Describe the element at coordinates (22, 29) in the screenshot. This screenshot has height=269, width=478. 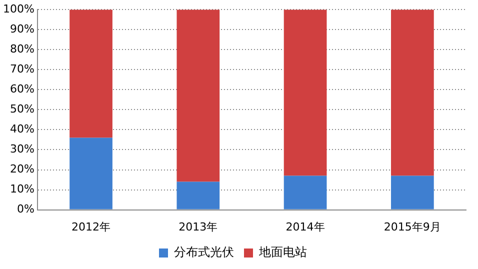
I see `y-tick-label: 90%` at that location.